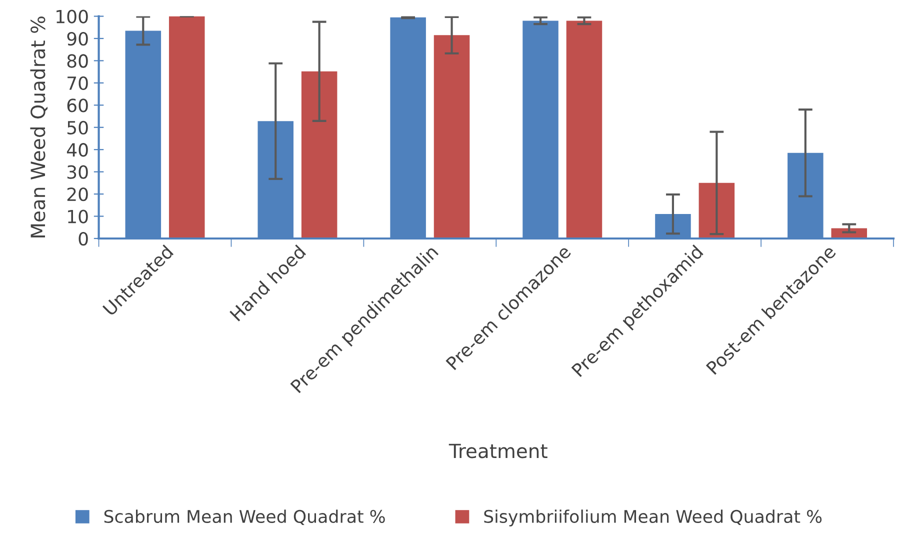  I want to click on y-tick-label: 10, so click(78, 217).